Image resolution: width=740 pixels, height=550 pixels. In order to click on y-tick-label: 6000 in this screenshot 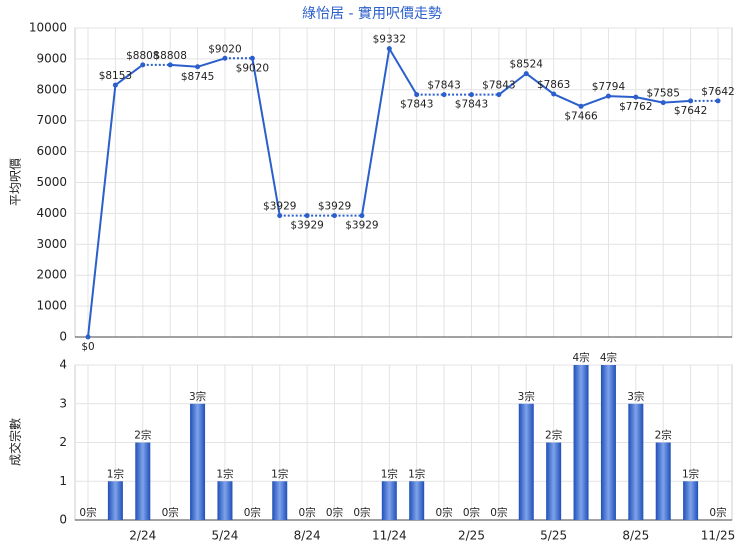, I will do `click(51, 151)`.